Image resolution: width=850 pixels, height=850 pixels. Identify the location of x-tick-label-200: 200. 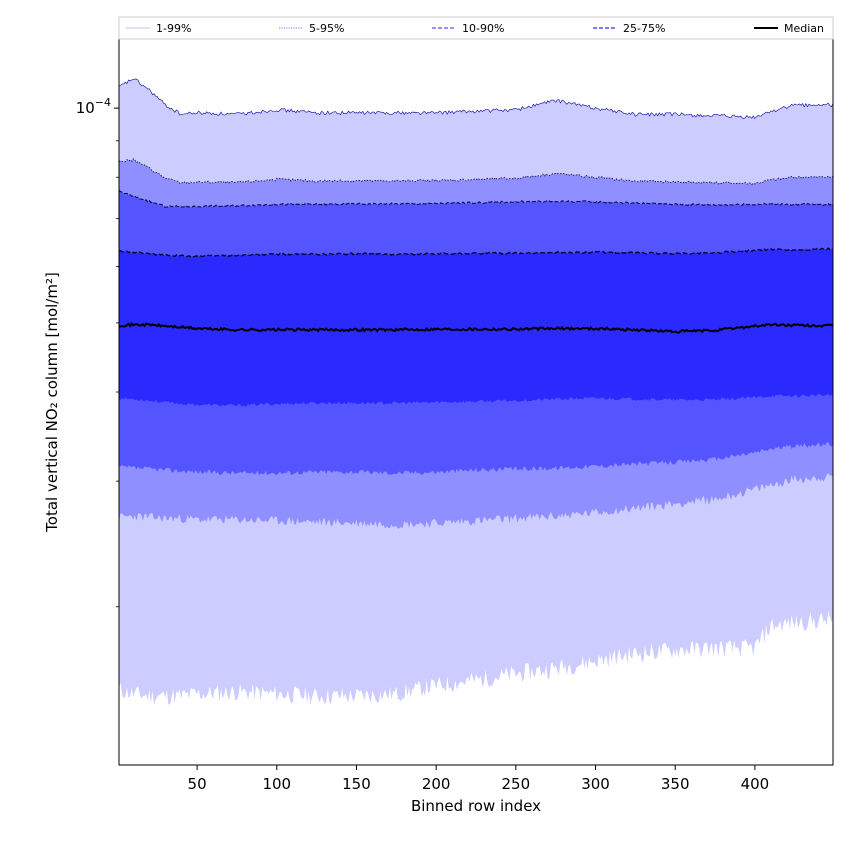
(436, 784).